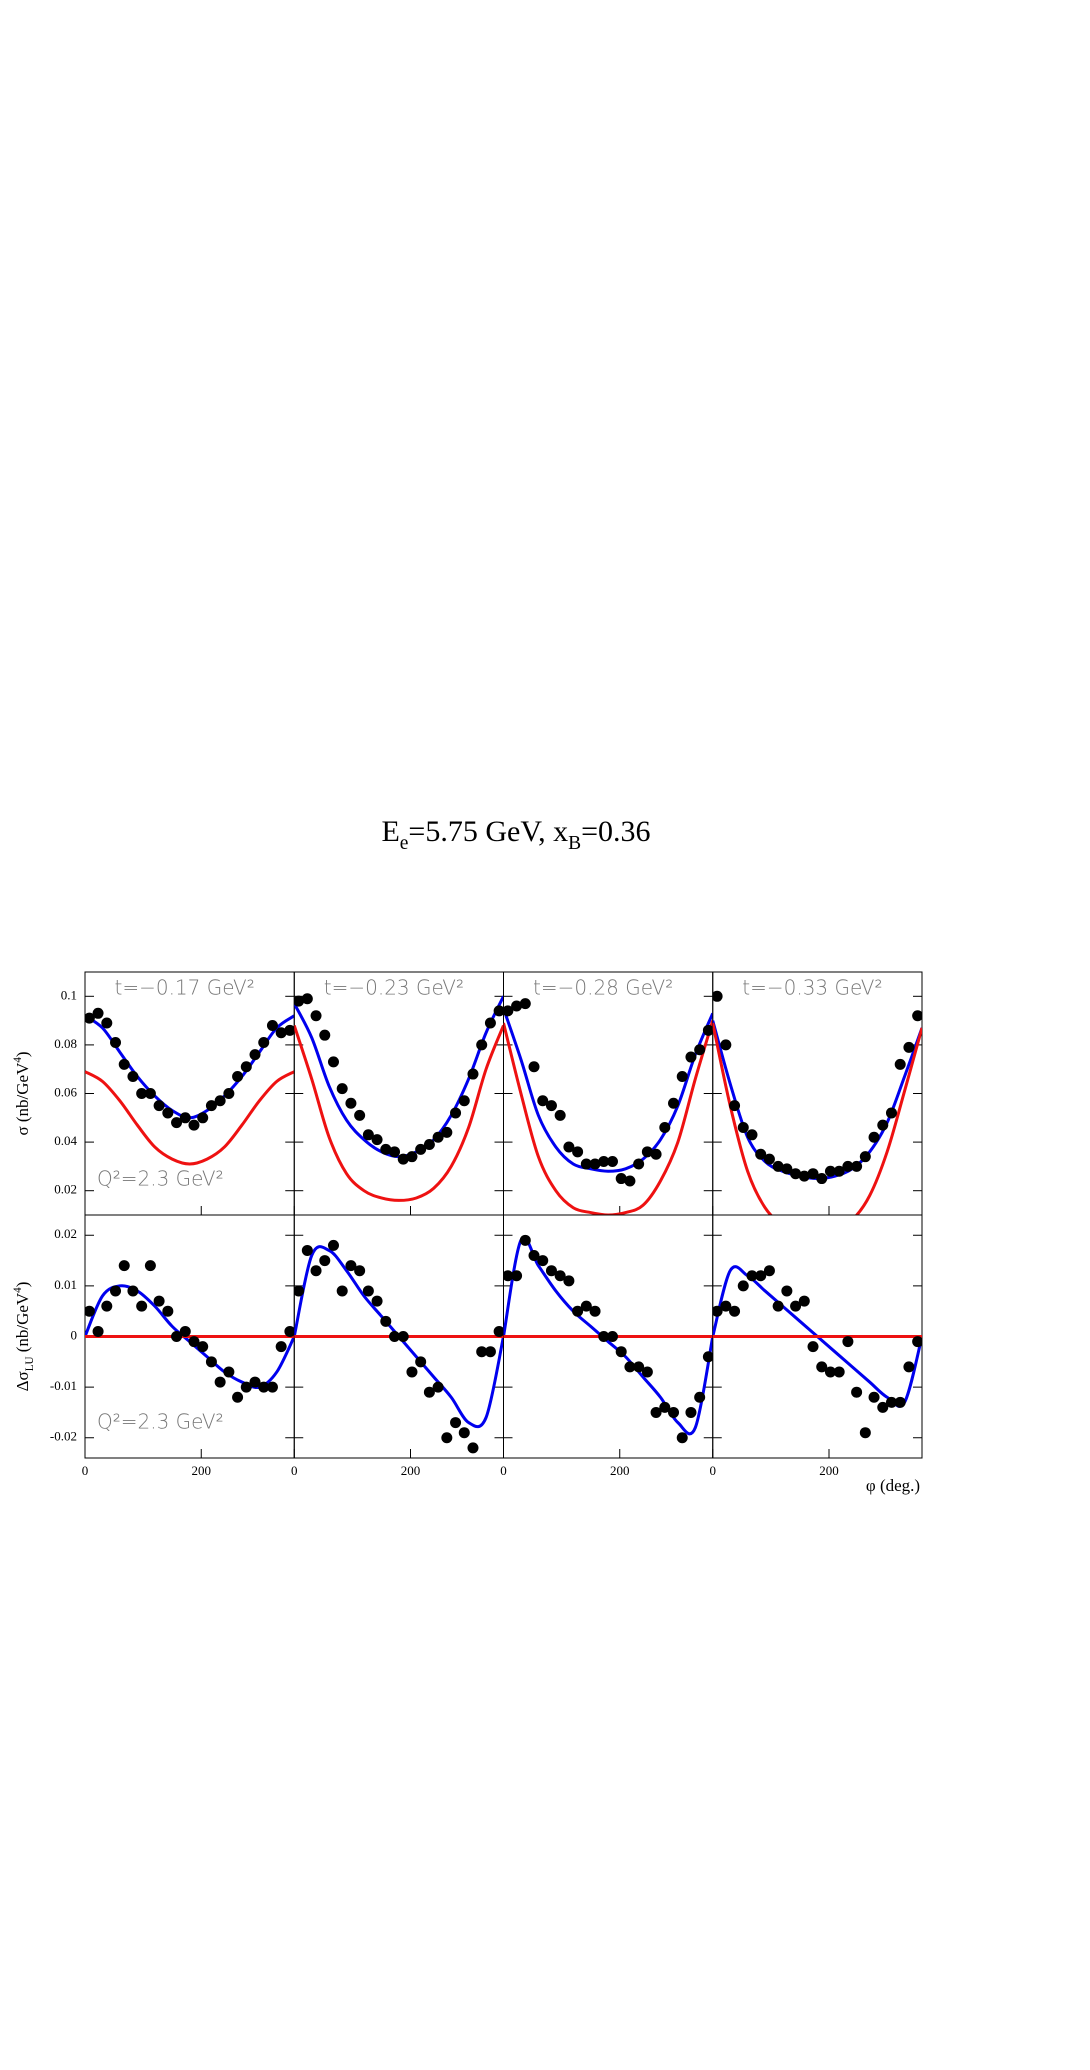  What do you see at coordinates (404, 843) in the screenshot?
I see `text-part: e` at bounding box center [404, 843].